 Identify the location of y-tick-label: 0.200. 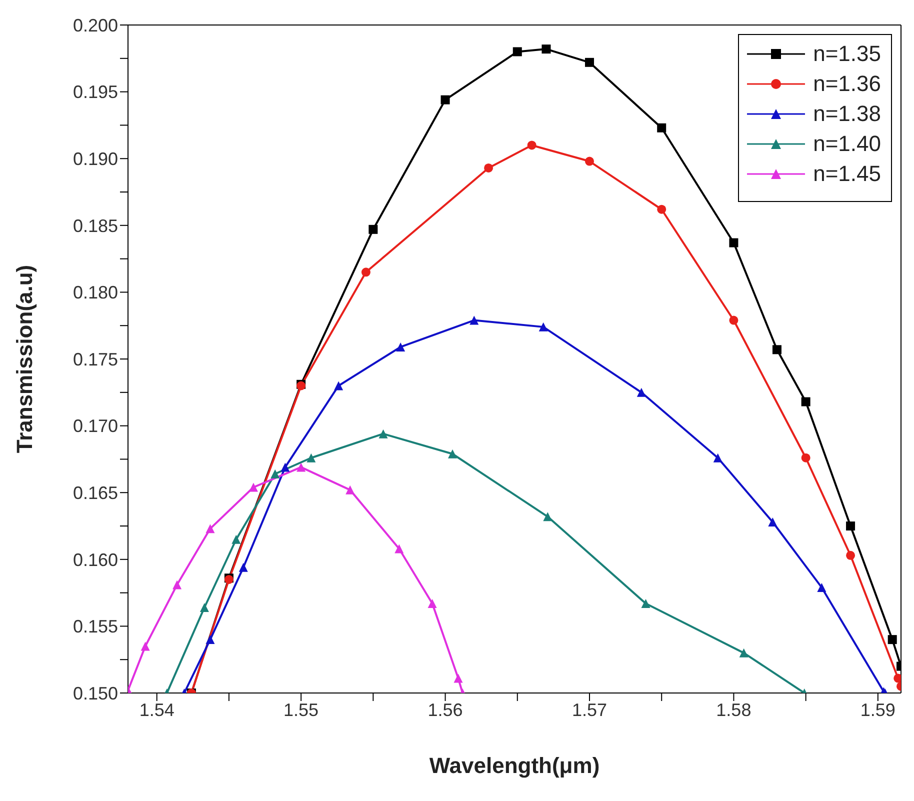
(95, 25).